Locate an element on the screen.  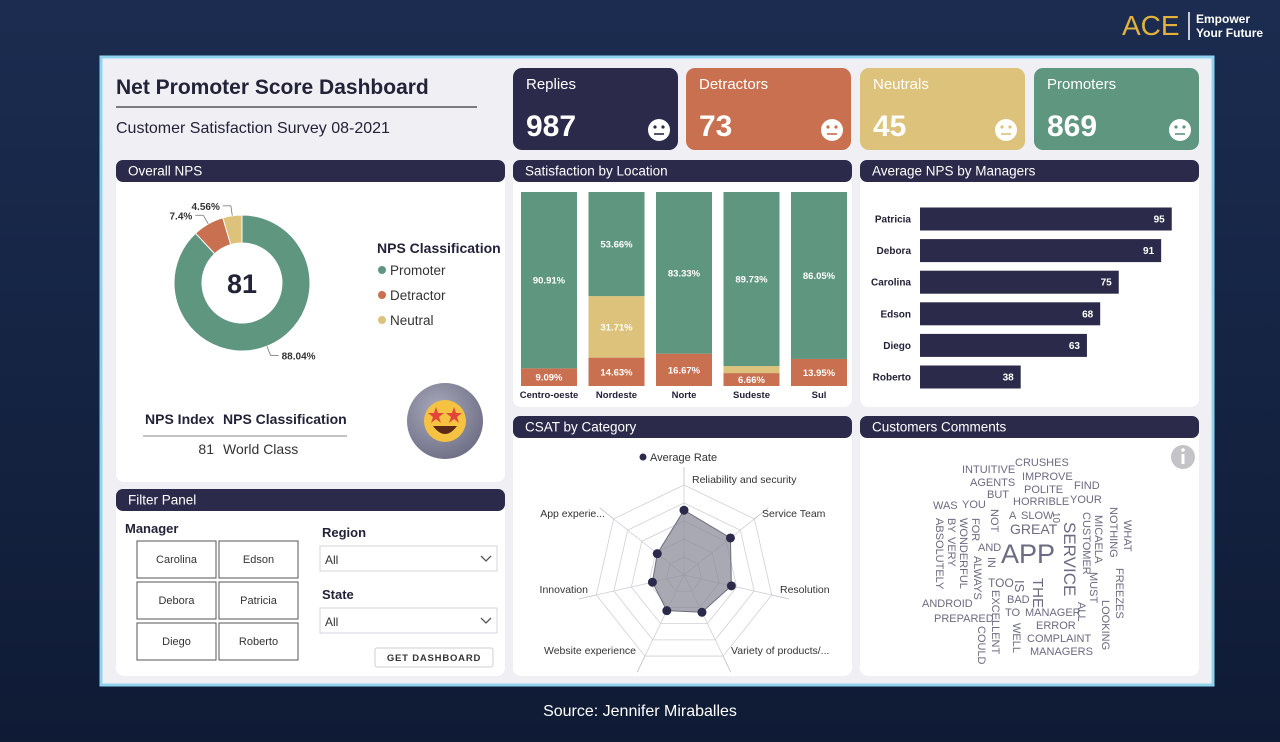
cloud-word: YOU is located at coordinates (974, 505).